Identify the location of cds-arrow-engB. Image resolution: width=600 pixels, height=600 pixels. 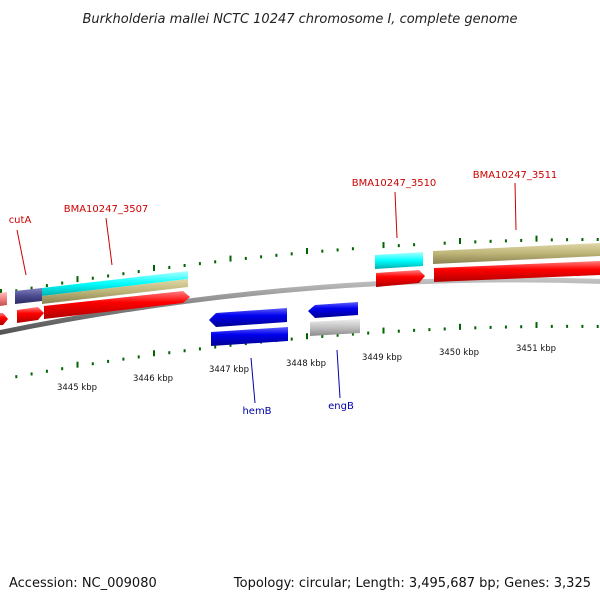
(333, 310).